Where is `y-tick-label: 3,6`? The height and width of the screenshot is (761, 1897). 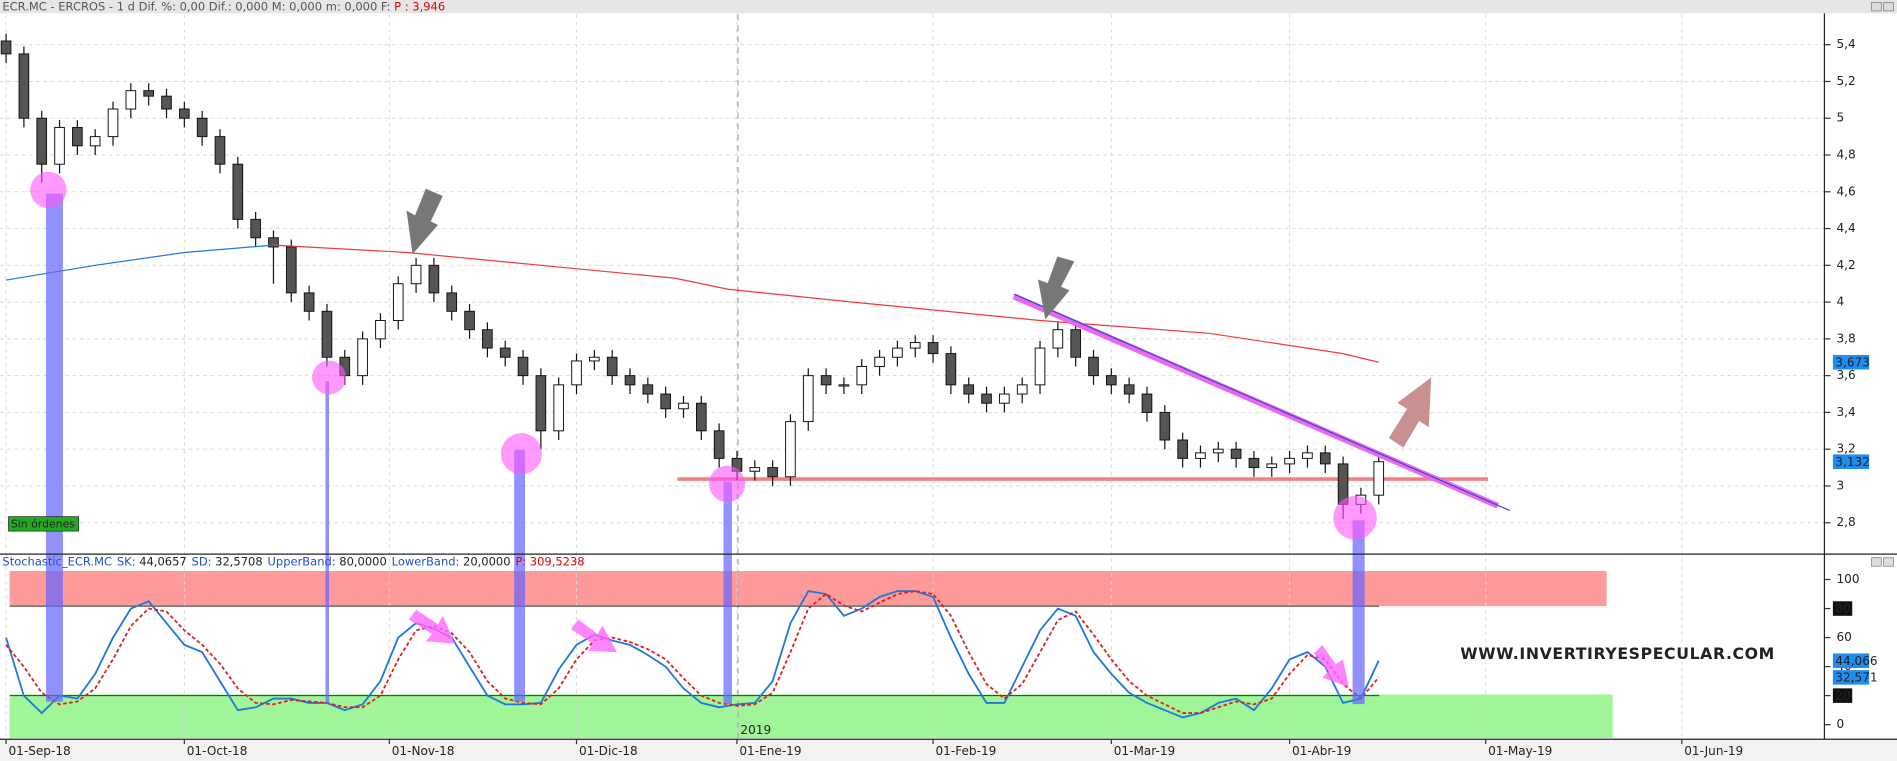 y-tick-label: 3,6 is located at coordinates (1846, 375).